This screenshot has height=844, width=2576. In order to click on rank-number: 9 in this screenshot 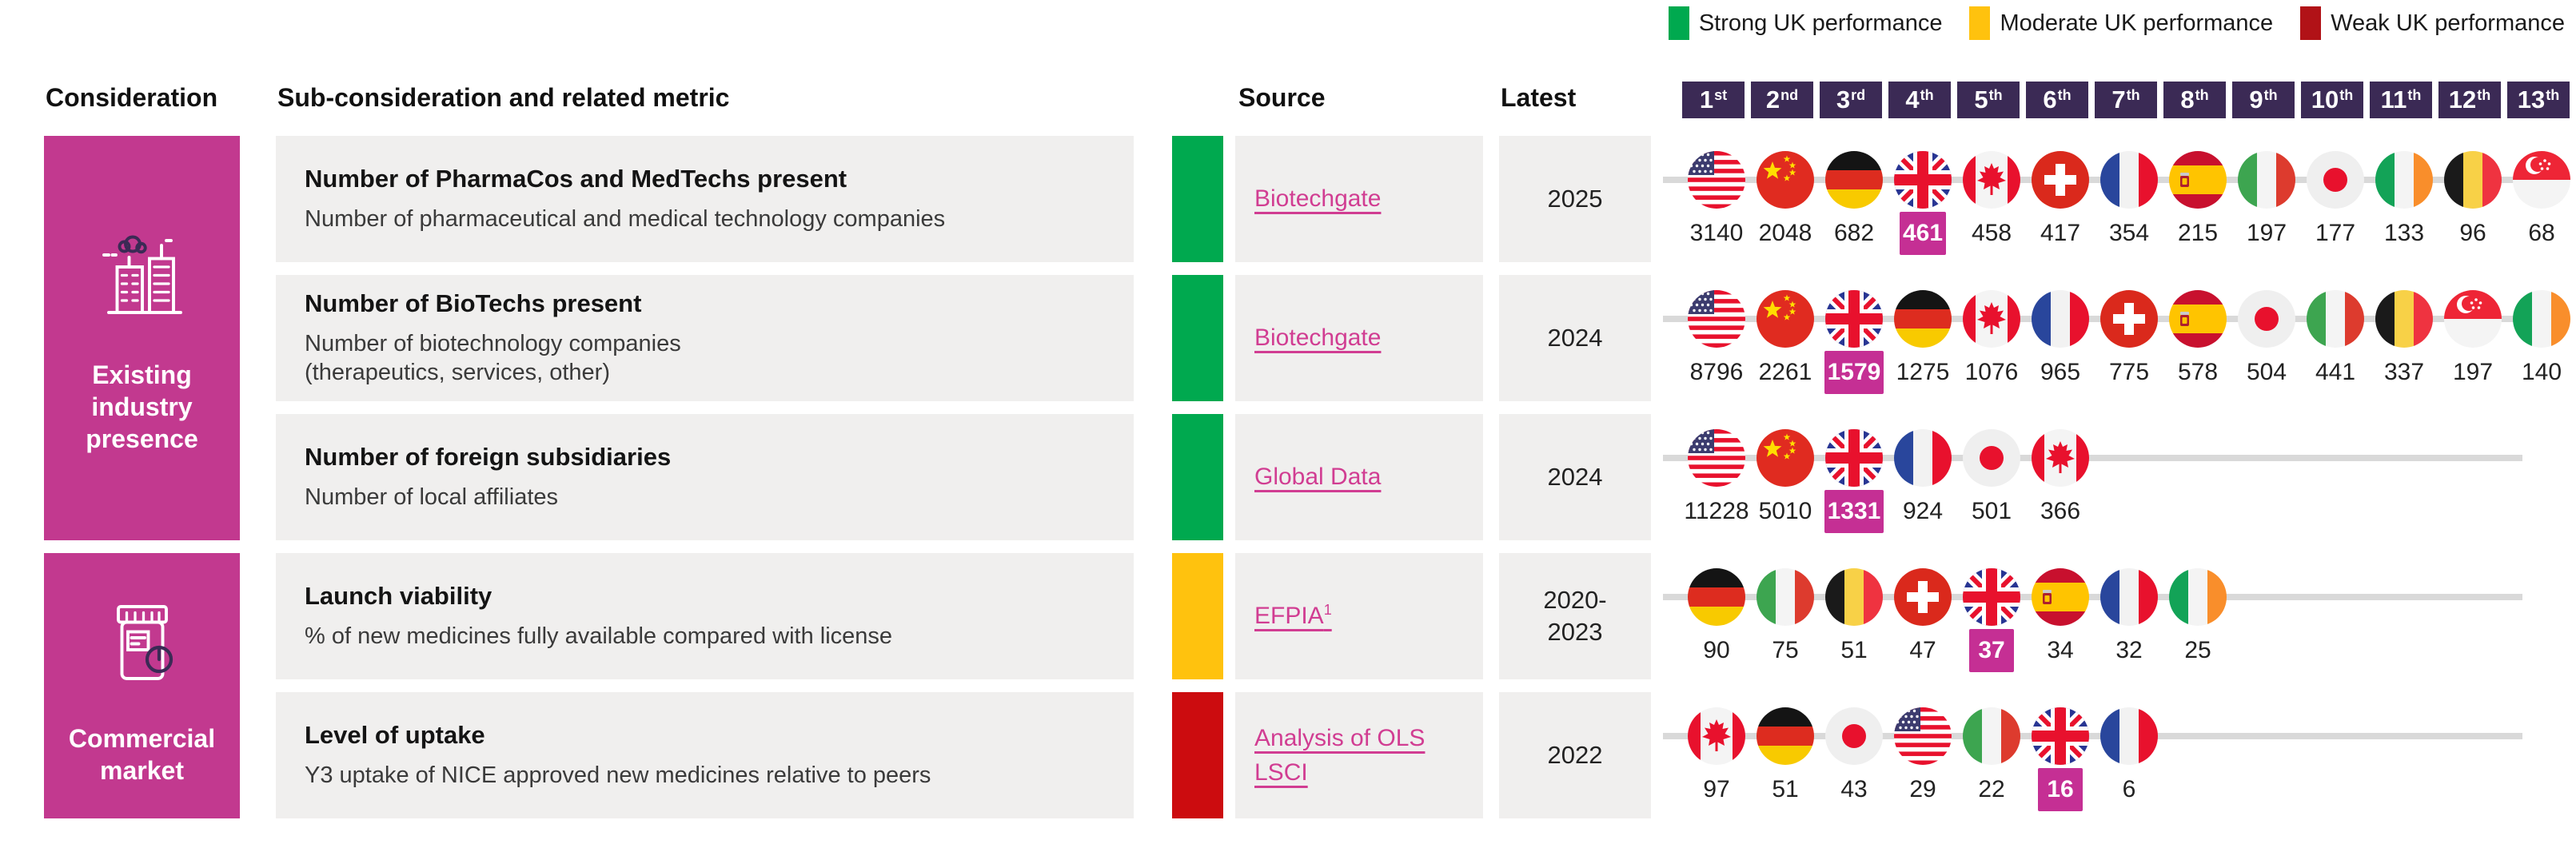, I will do `click(2256, 99)`.